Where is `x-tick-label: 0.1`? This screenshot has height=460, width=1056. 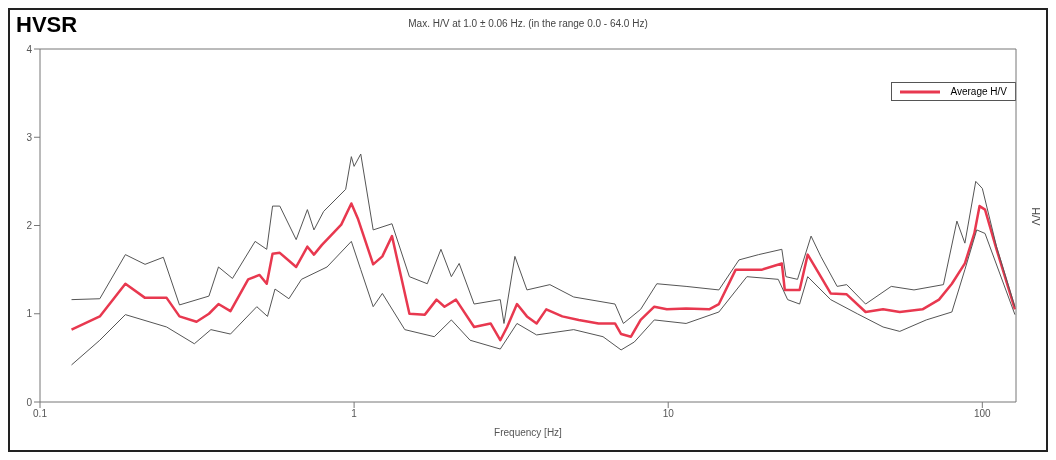 x-tick-label: 0.1 is located at coordinates (40, 414).